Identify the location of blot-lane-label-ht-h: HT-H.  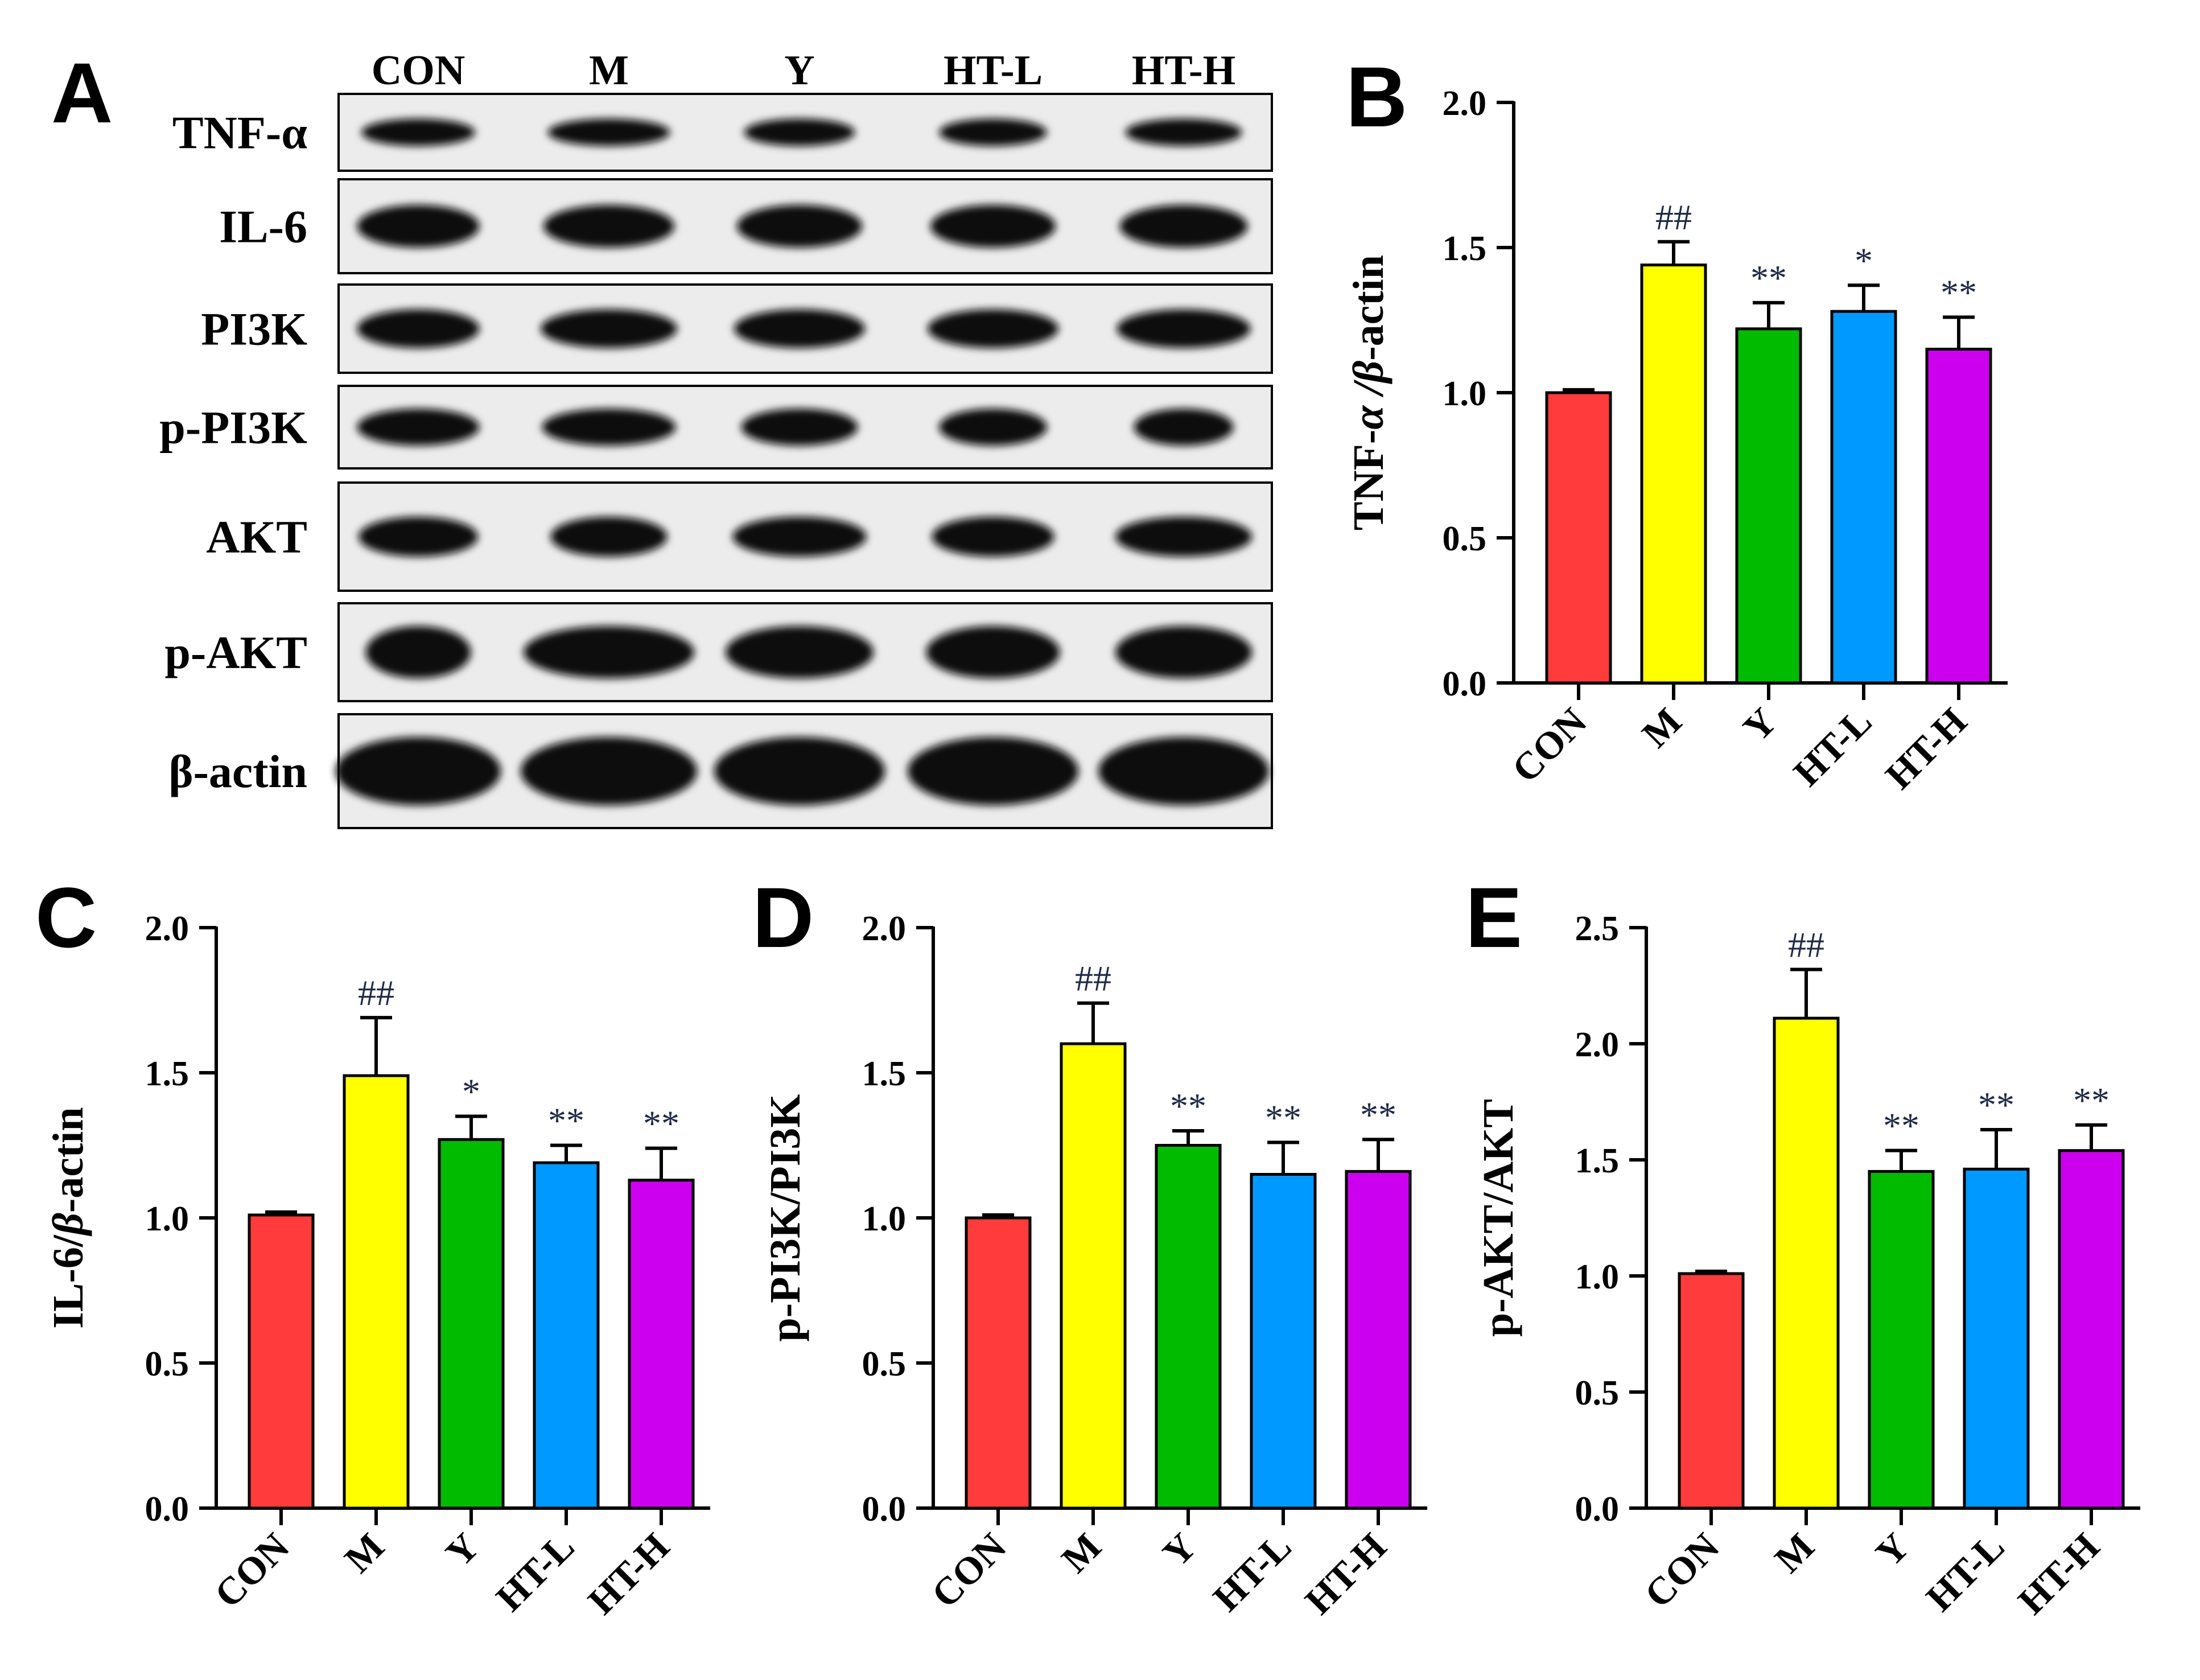
(1183, 70).